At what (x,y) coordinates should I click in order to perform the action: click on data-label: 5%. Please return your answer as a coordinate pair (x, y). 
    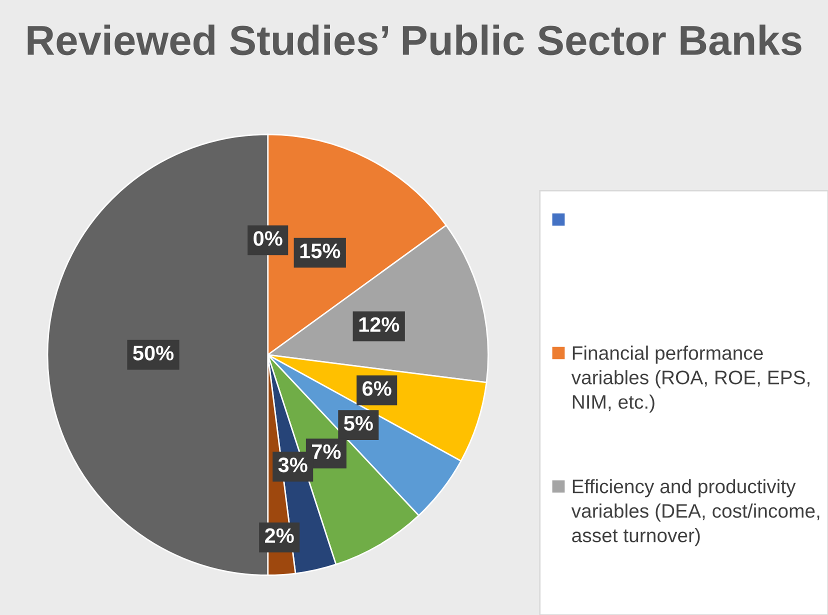
    Looking at the image, I should click on (358, 423).